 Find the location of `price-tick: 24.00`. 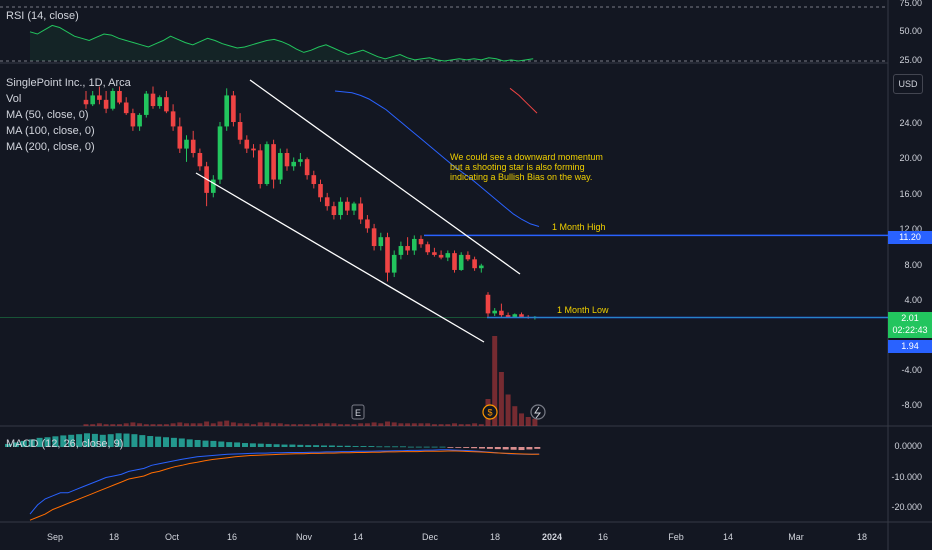

price-tick: 24.00 is located at coordinates (910, 123).